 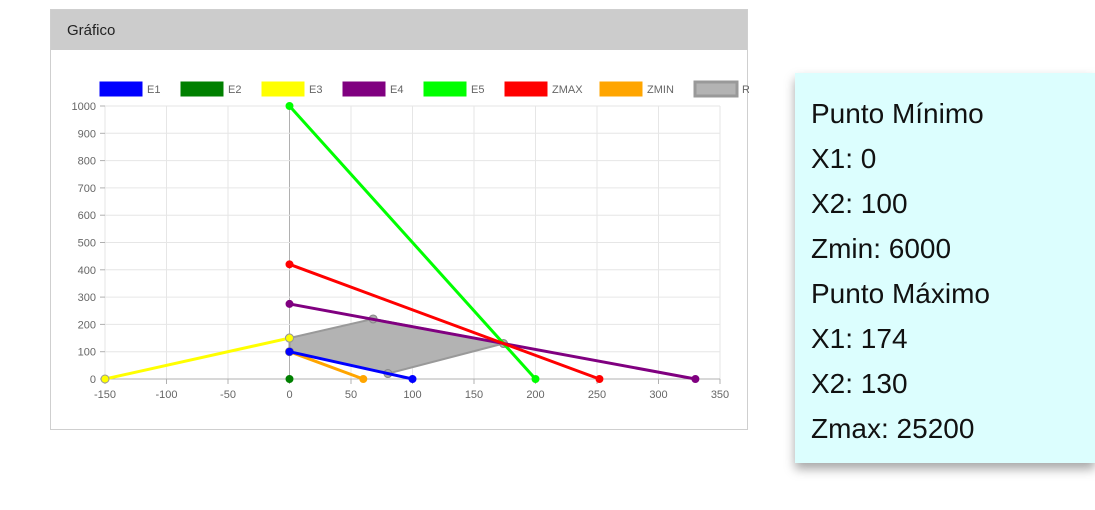 I want to click on series-line-e5, so click(x=412, y=242).